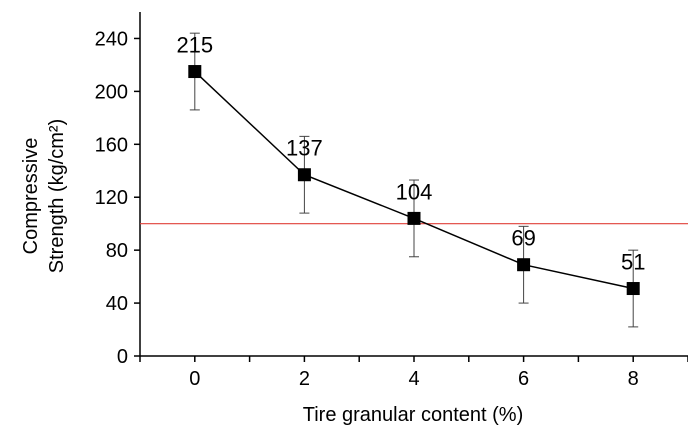 The image size is (688, 434). Describe the element at coordinates (304, 379) in the screenshot. I see `x-tick-label: 2` at that location.